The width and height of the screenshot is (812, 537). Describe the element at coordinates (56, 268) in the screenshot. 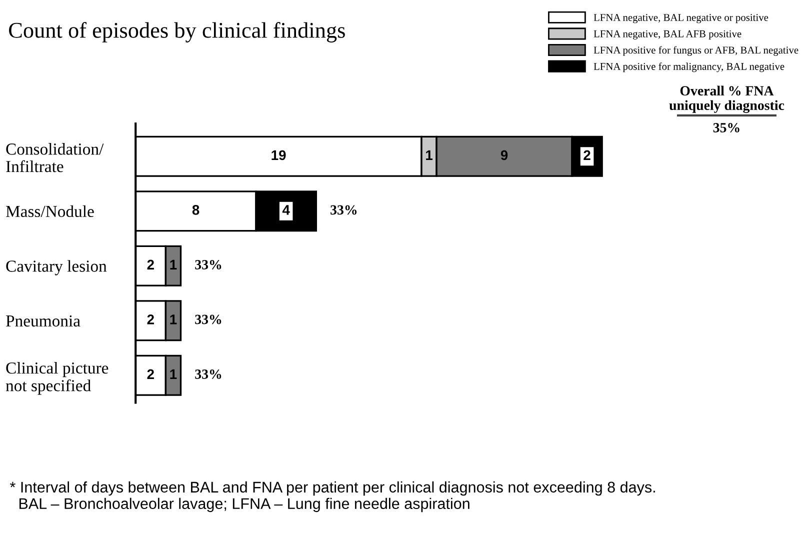

I see `y-tick-label: Cavitary lesion` at that location.